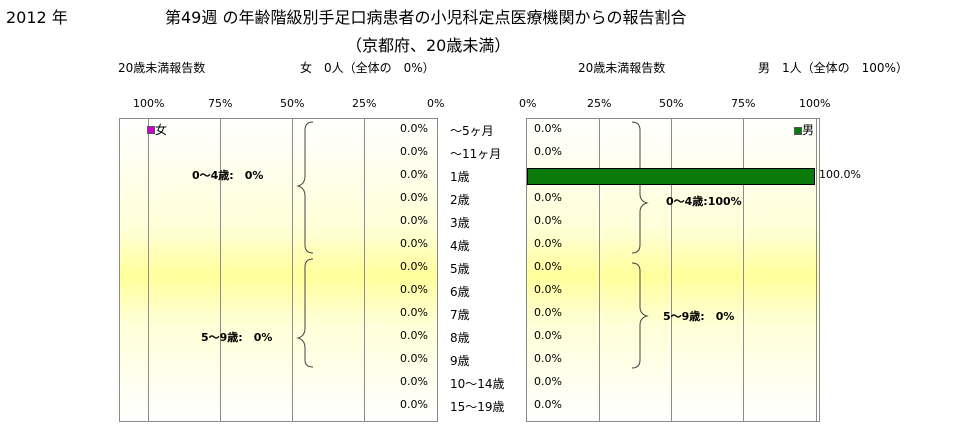 This screenshot has width=968, height=443. Describe the element at coordinates (833, 68) in the screenshot. I see `male-summary: 男 1人（全体の 100%）` at that location.